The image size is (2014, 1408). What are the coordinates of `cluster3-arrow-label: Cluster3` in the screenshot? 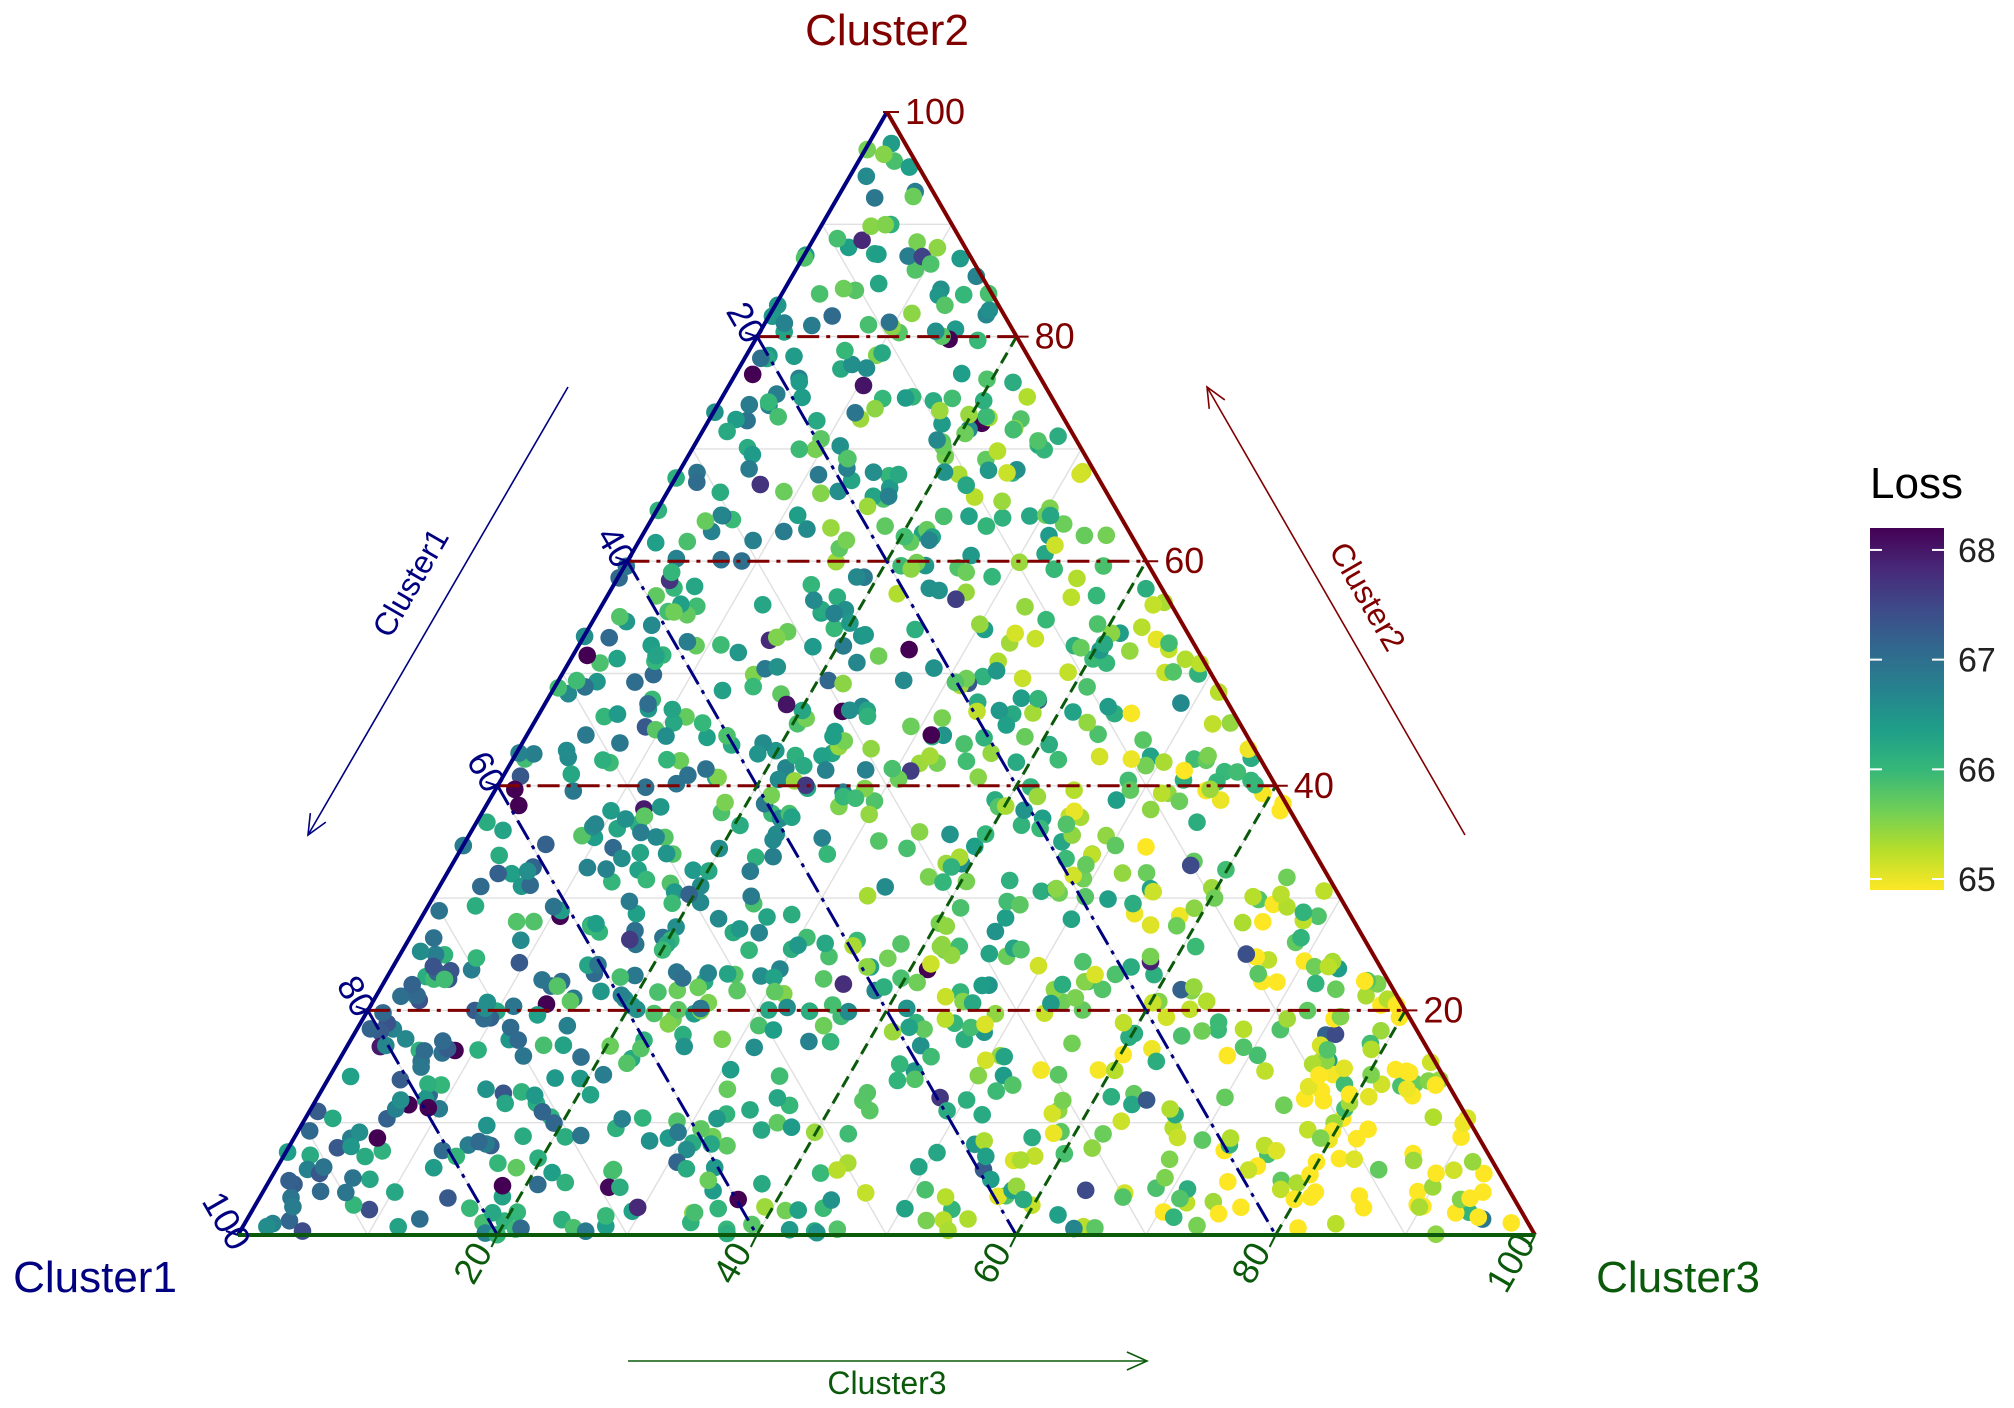 It's located at (886, 1383).